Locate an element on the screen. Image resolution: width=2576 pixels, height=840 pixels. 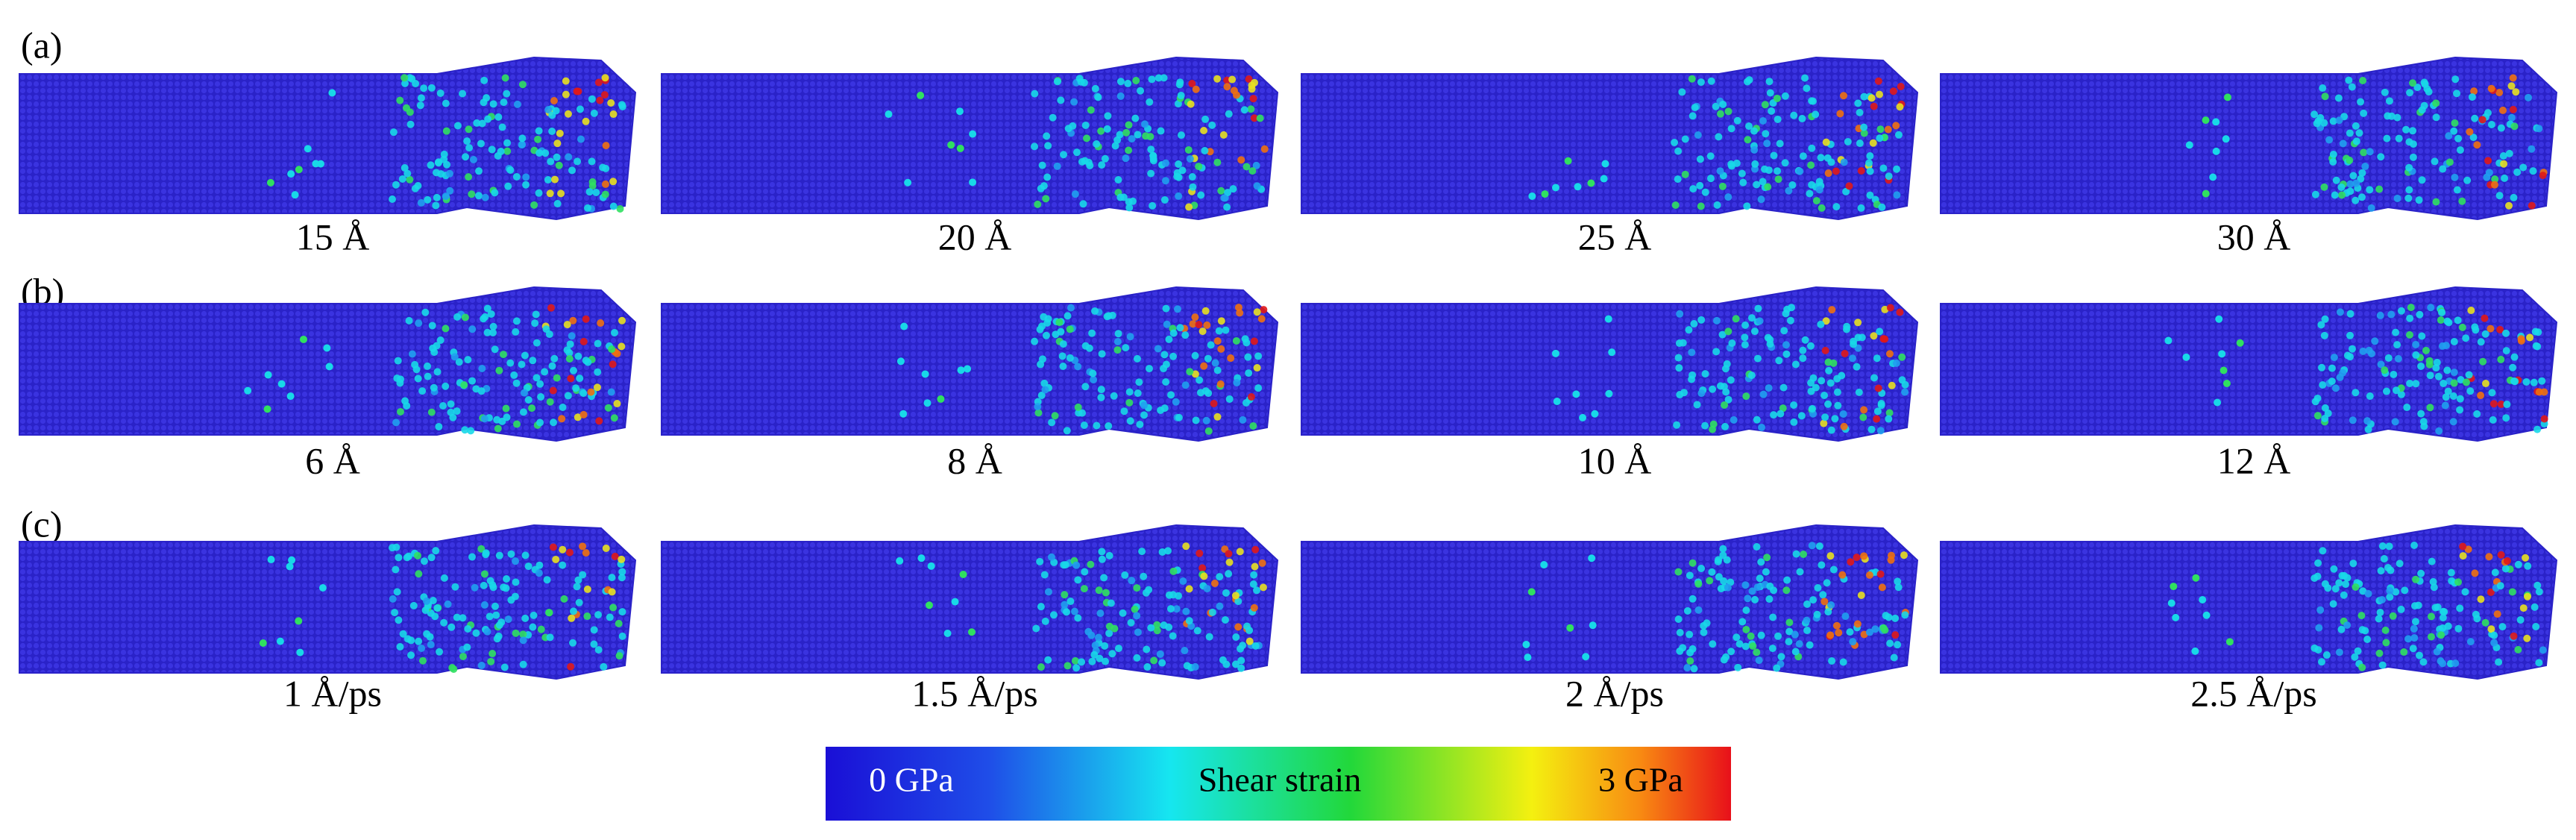
simulation-panel is located at coordinates (328, 602).